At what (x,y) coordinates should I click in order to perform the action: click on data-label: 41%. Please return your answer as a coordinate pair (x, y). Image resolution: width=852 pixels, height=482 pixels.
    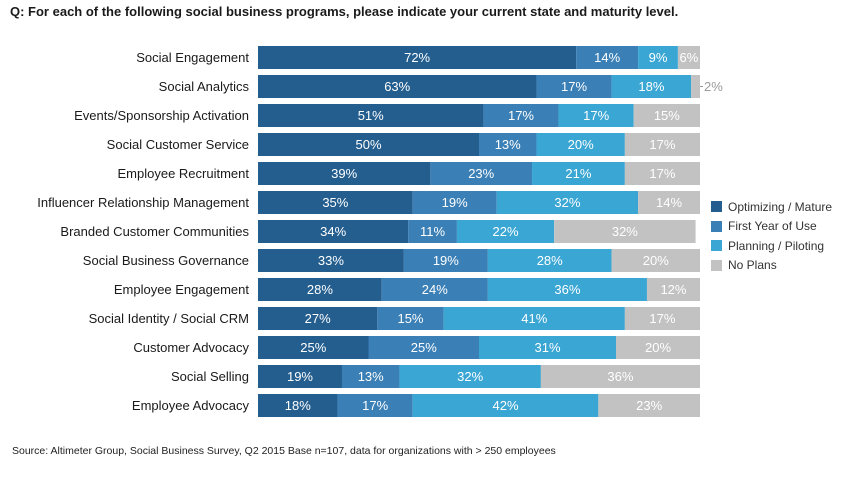
    Looking at the image, I should click on (534, 318).